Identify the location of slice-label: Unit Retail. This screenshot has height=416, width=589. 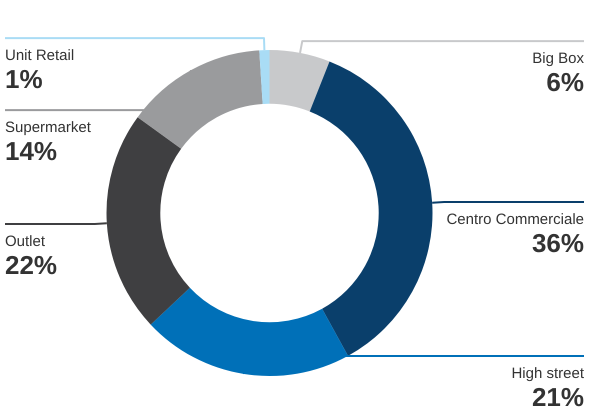
(39, 55).